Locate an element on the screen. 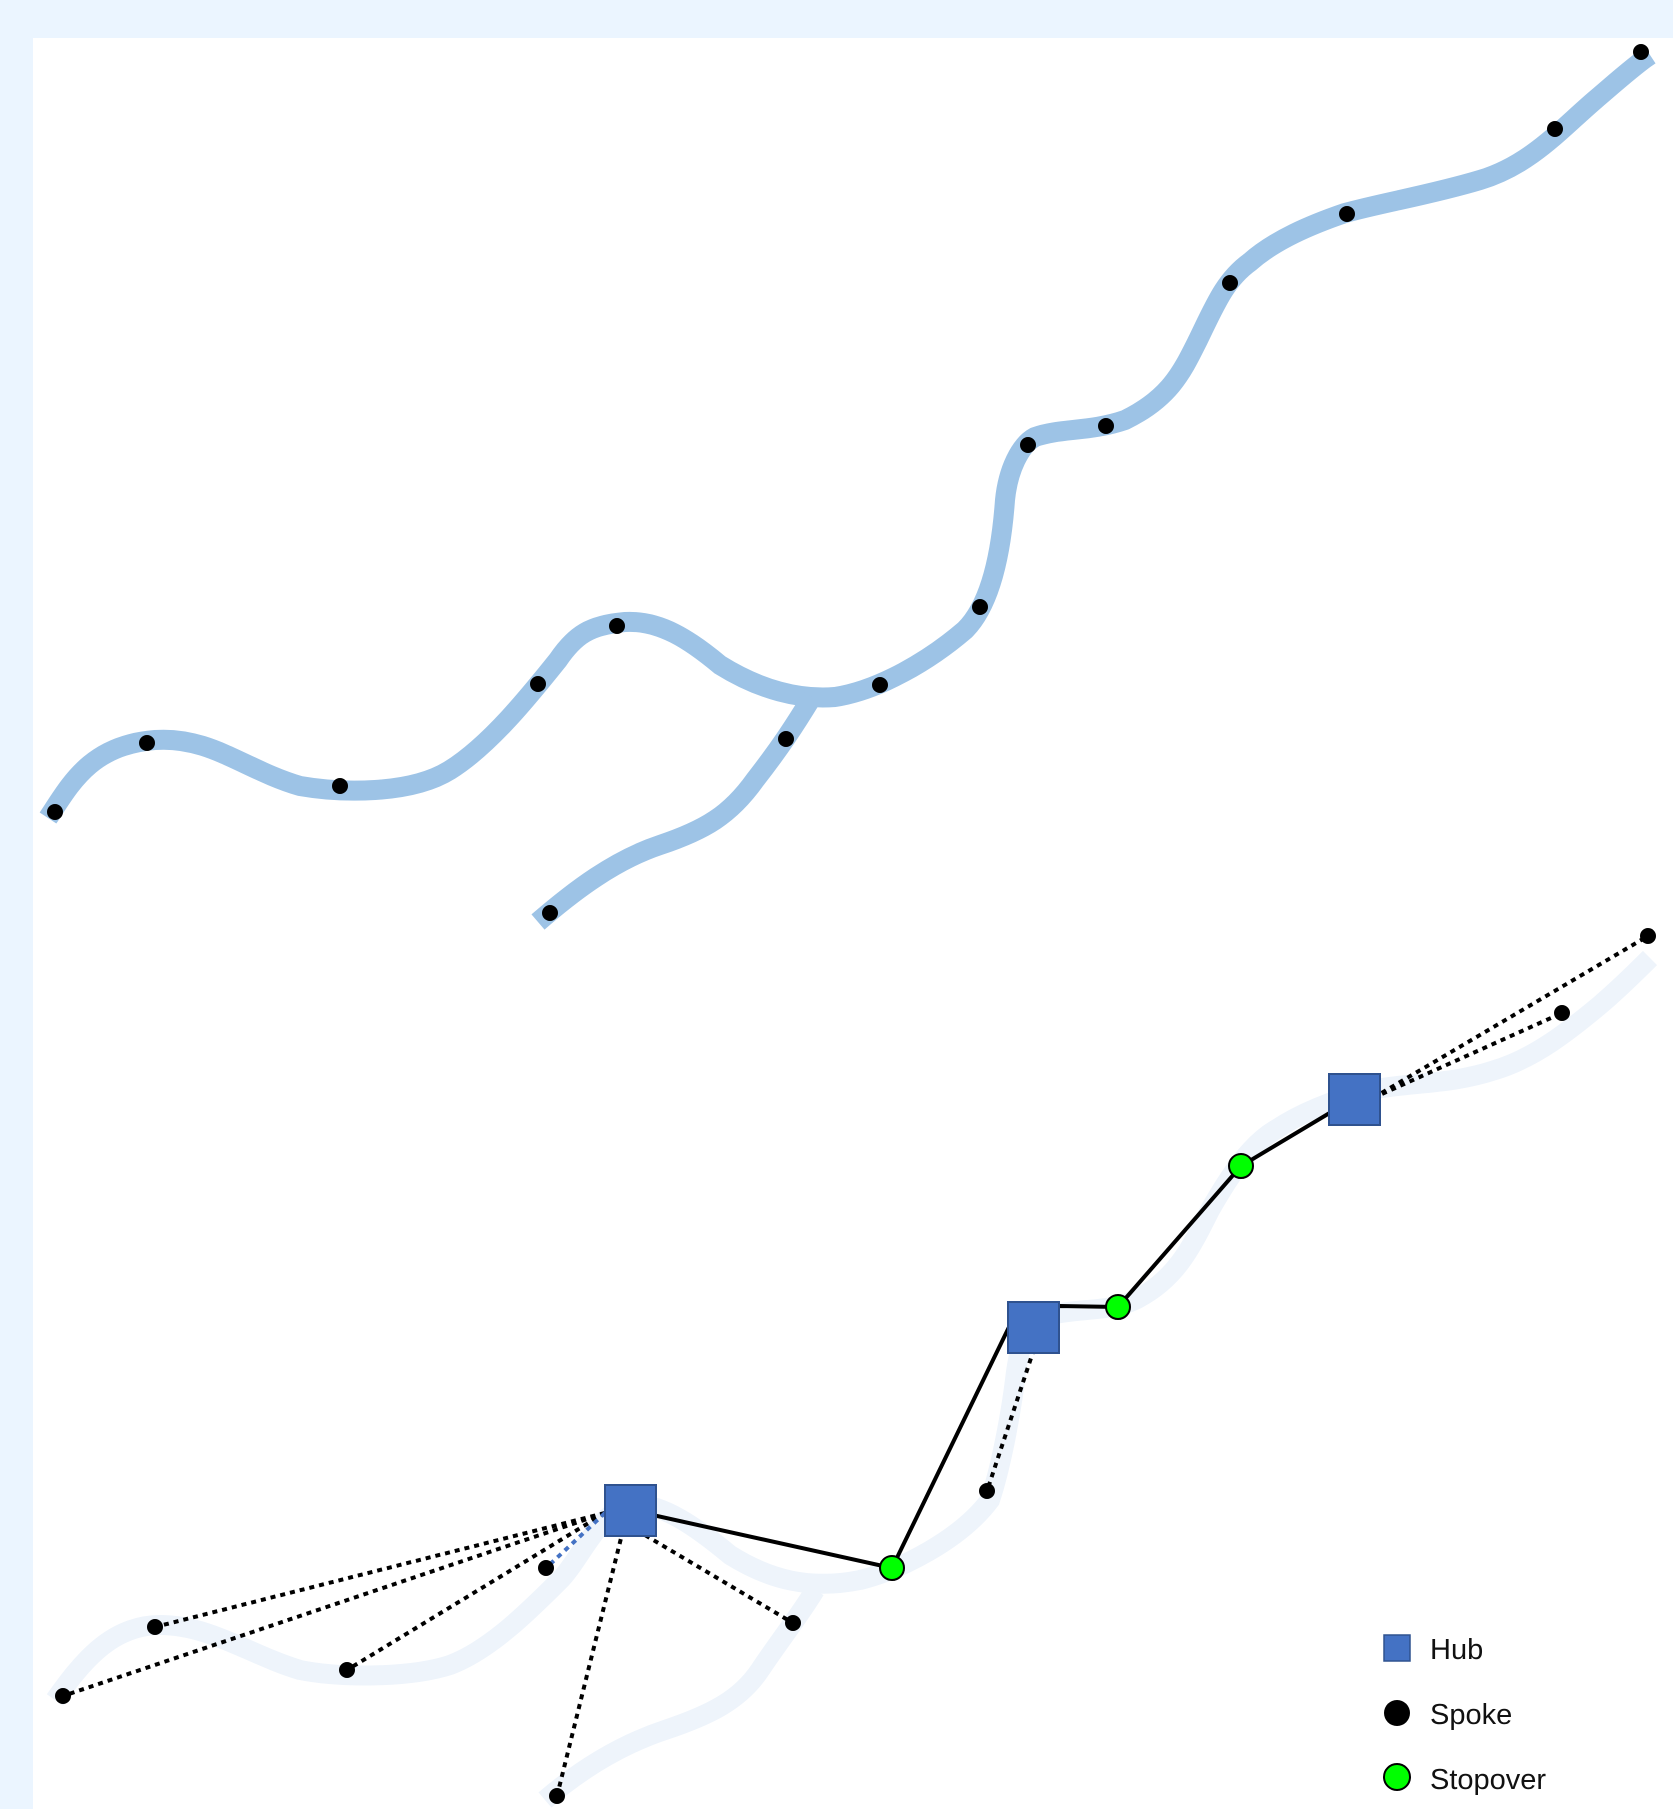 Image resolution: width=1673 pixels, height=1809 pixels. legend-item-stopover: Stopover is located at coordinates (1464, 1779).